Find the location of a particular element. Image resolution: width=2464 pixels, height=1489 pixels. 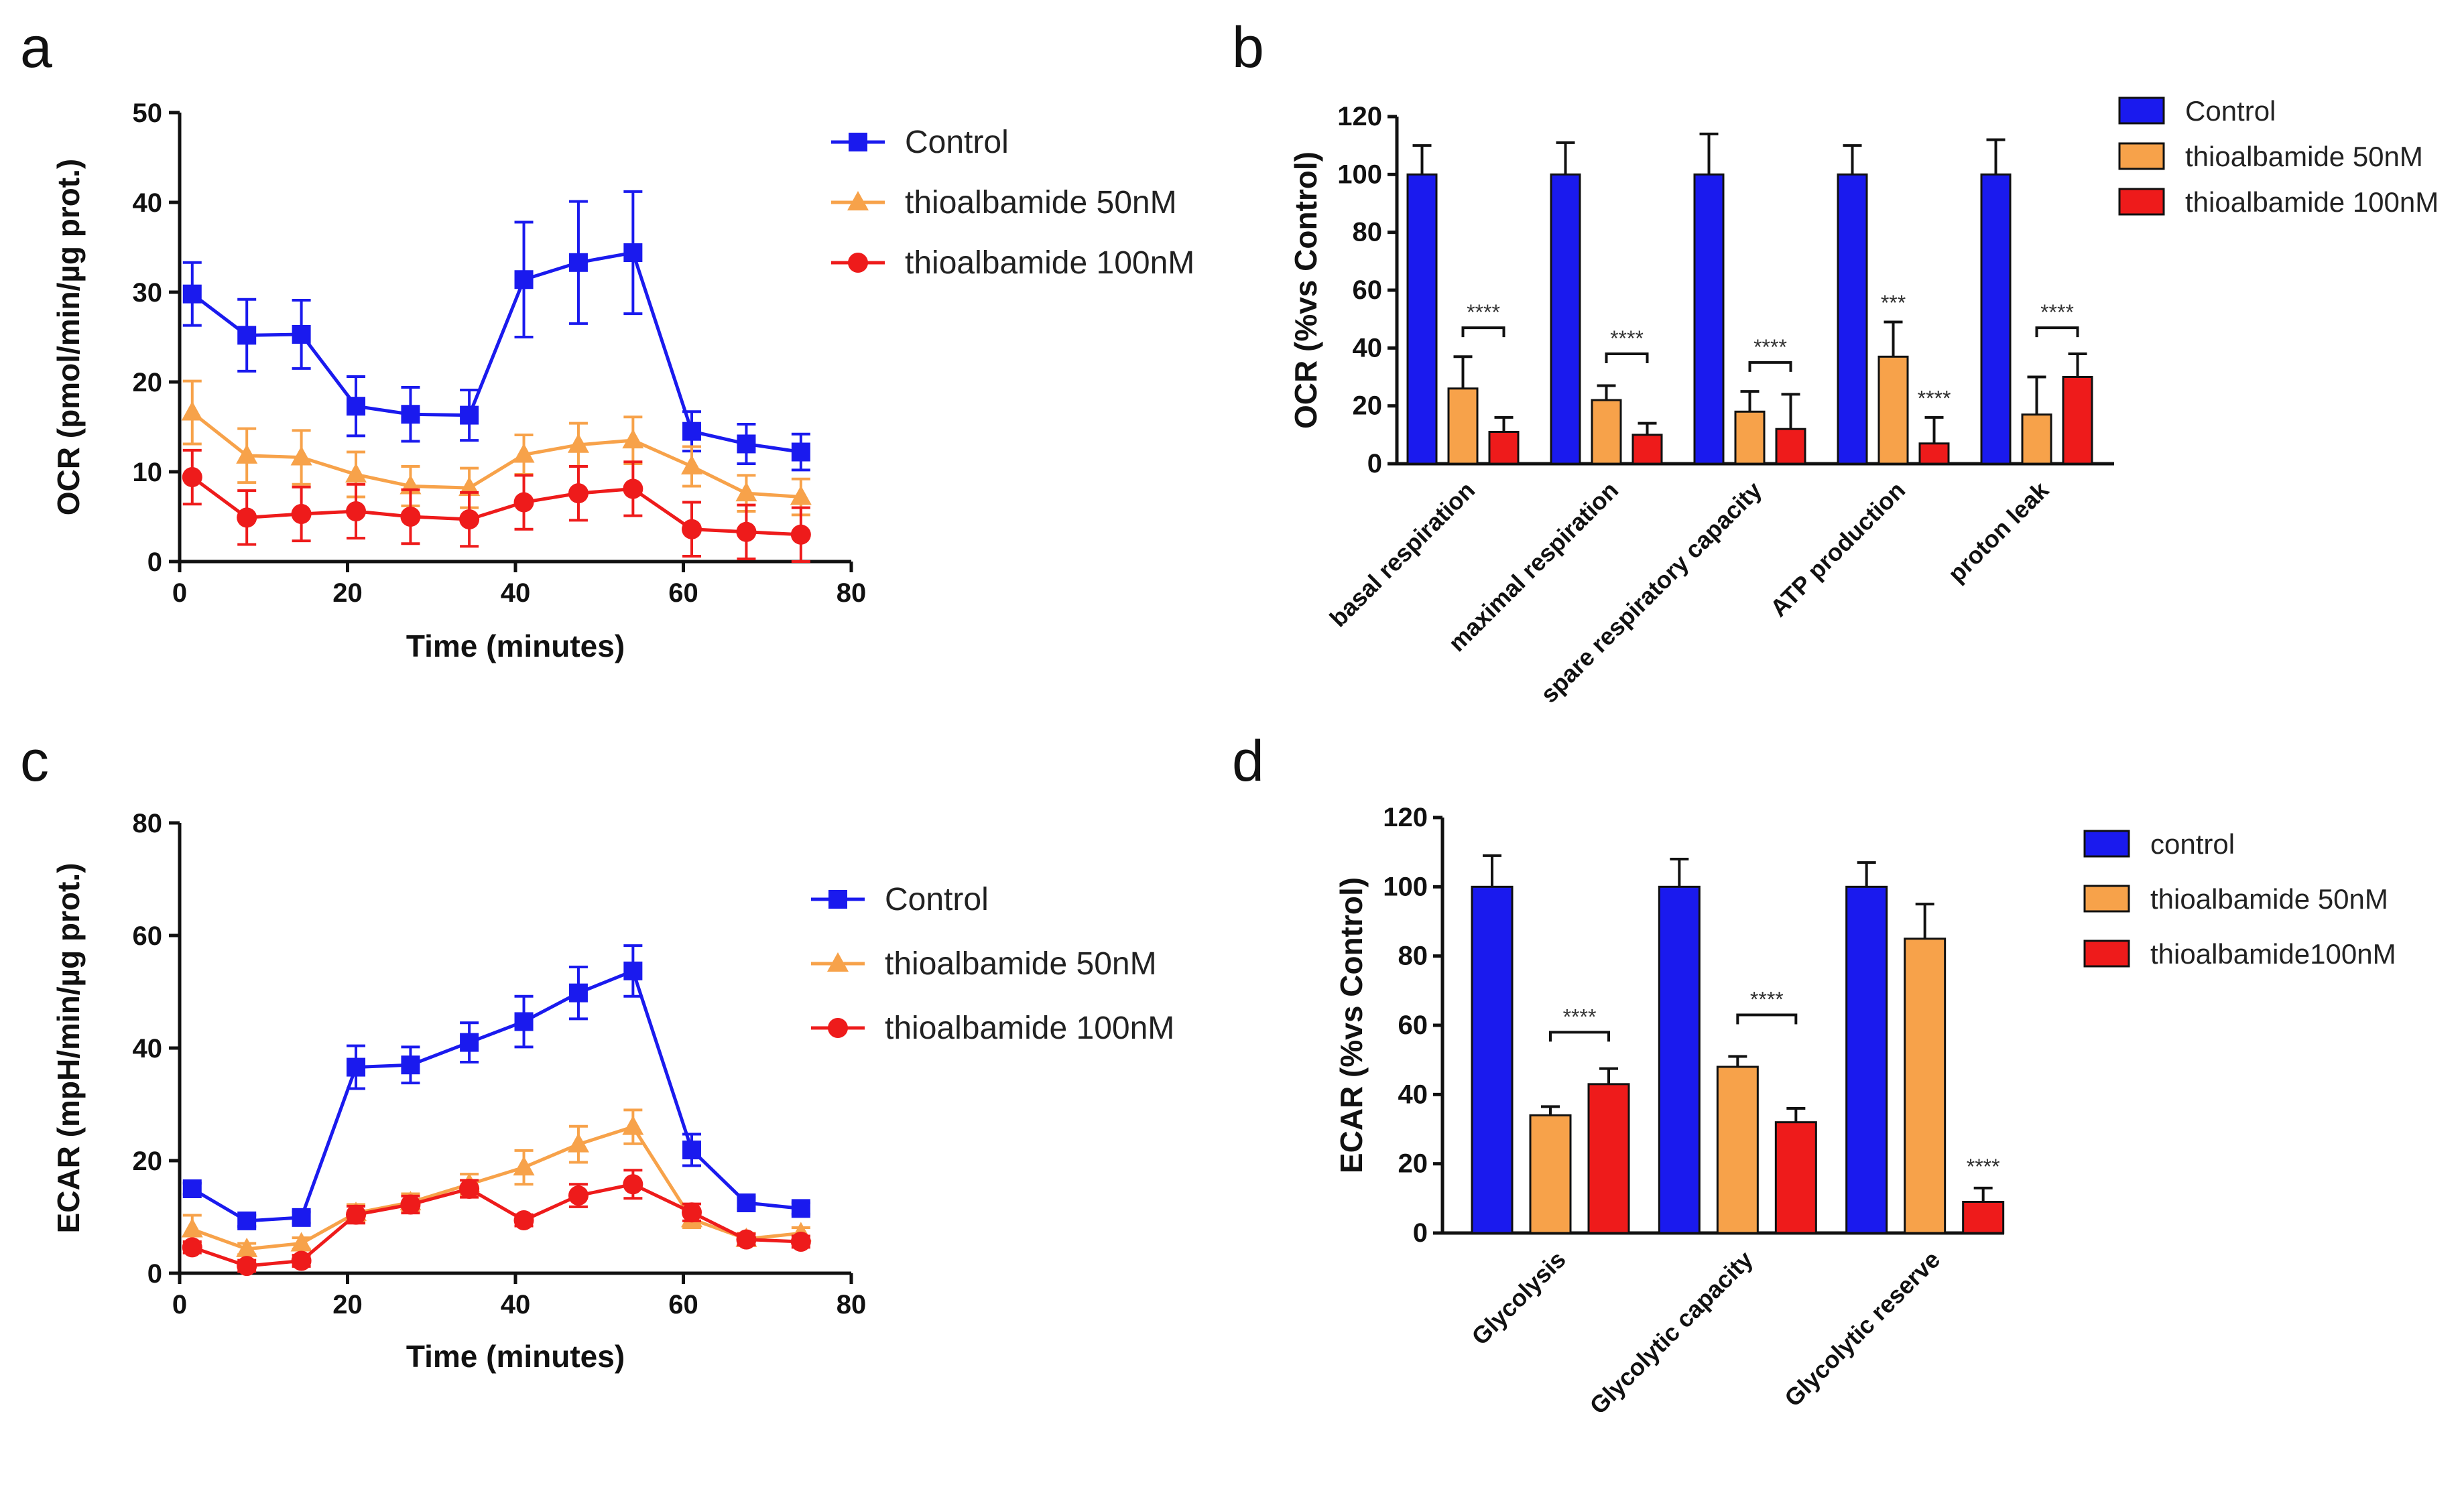

series-thio50 is located at coordinates (496, 1182).